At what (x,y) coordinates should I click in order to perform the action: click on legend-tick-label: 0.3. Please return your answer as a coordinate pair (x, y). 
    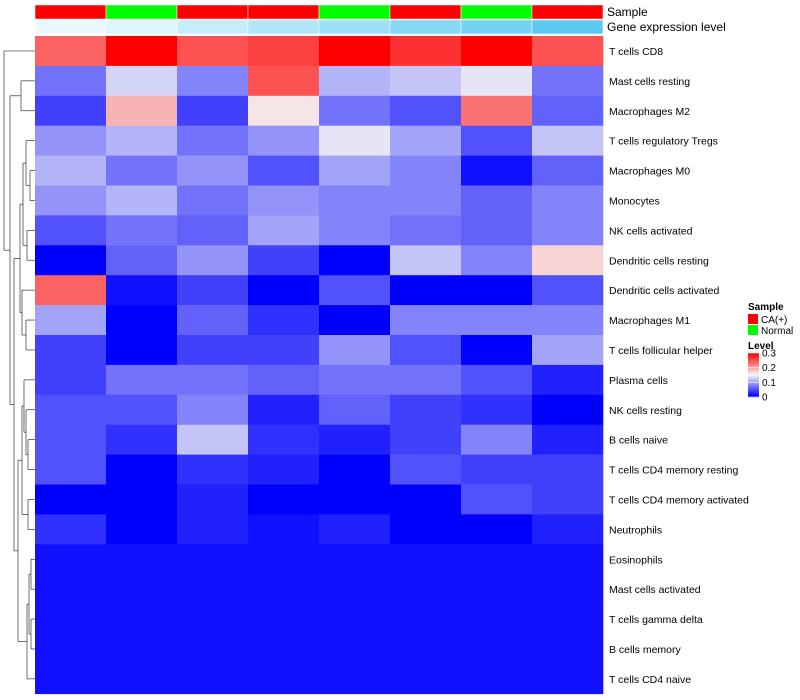
    Looking at the image, I should click on (769, 354).